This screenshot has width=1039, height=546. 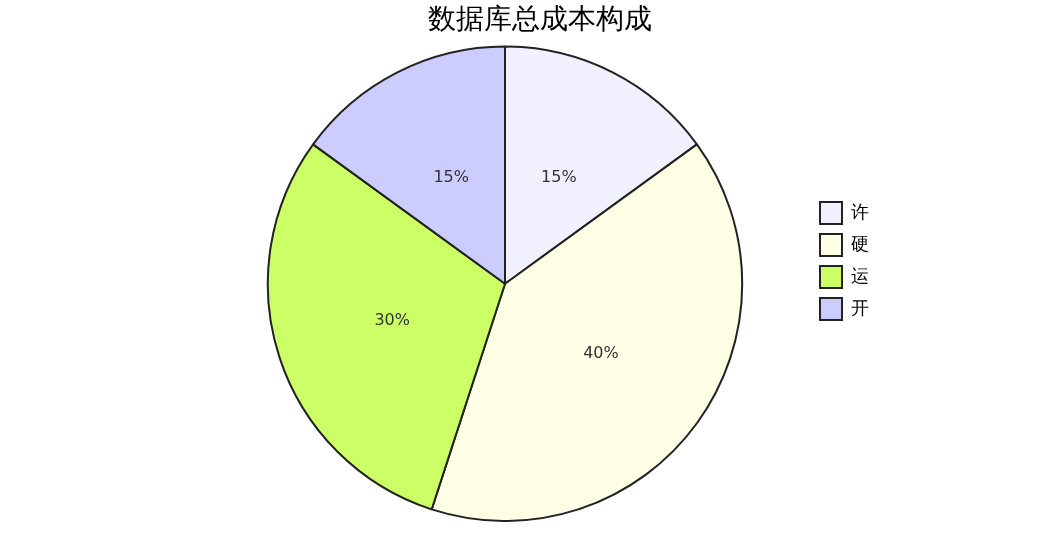 What do you see at coordinates (860, 211) in the screenshot?
I see `legend-label: 许` at bounding box center [860, 211].